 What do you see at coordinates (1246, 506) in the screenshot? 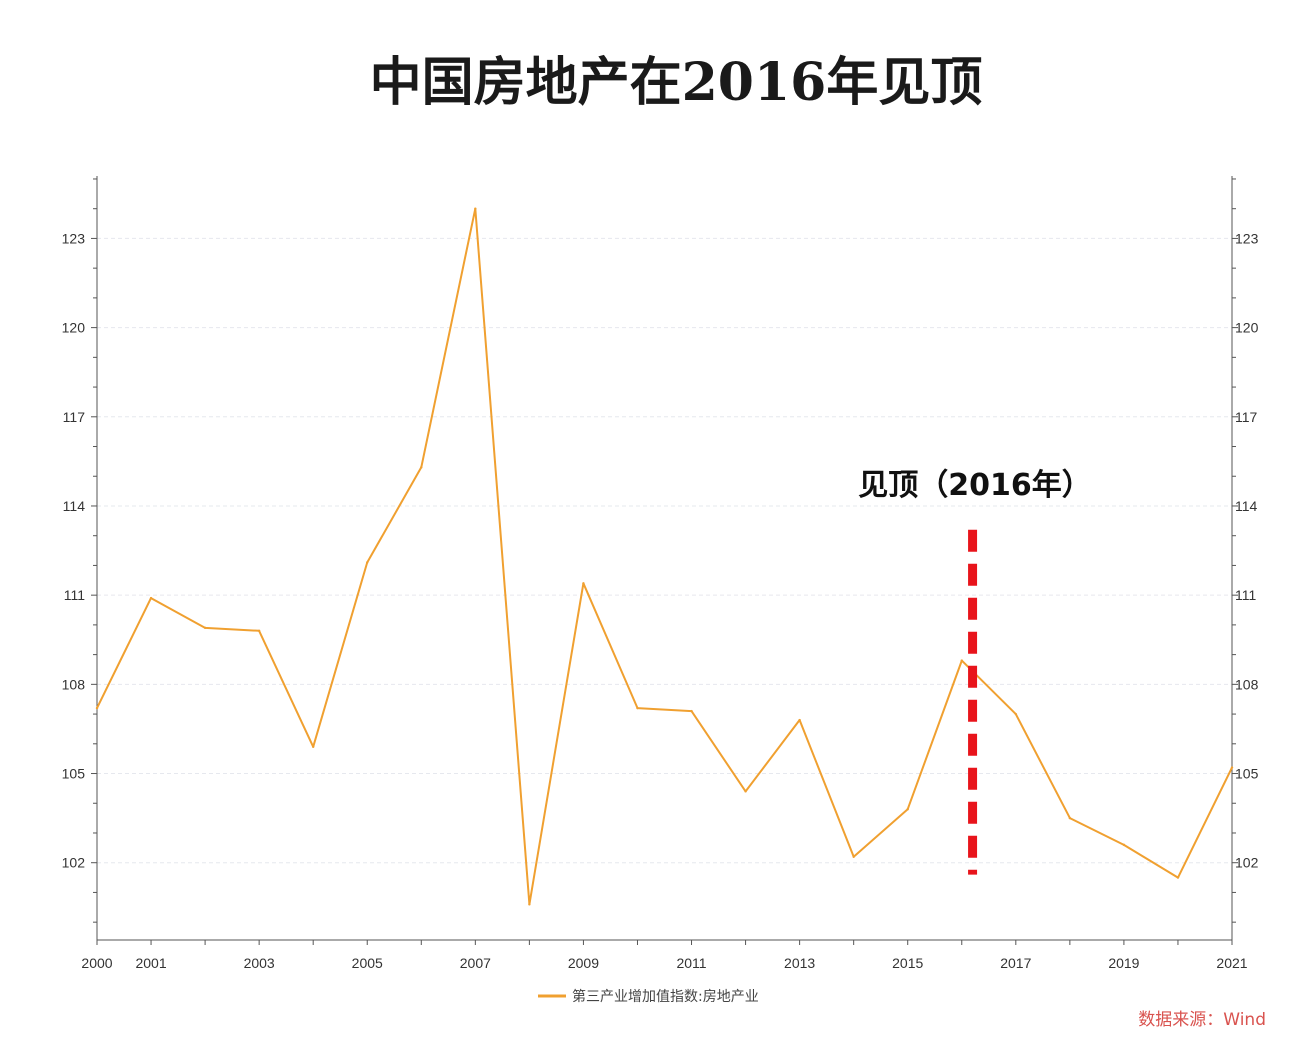
I see `y-tick-label-right: 114` at bounding box center [1246, 506].